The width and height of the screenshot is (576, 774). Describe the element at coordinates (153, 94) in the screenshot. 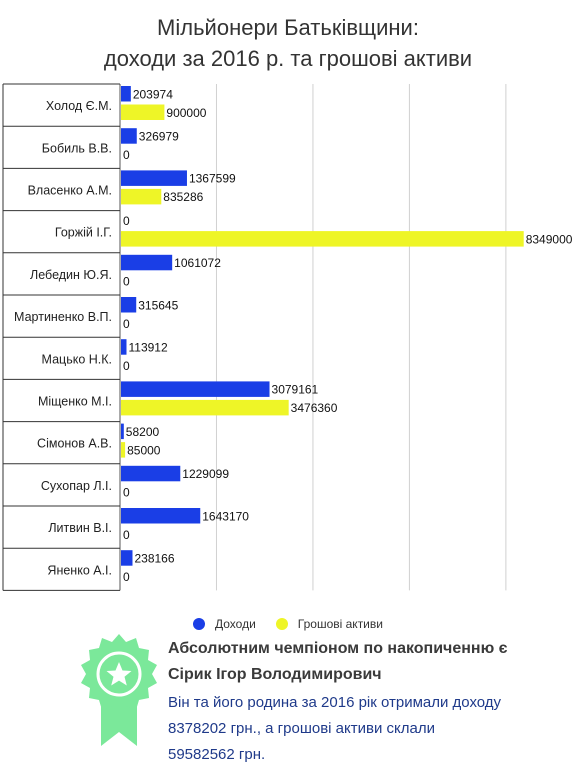

I see `data-label: 203974` at that location.